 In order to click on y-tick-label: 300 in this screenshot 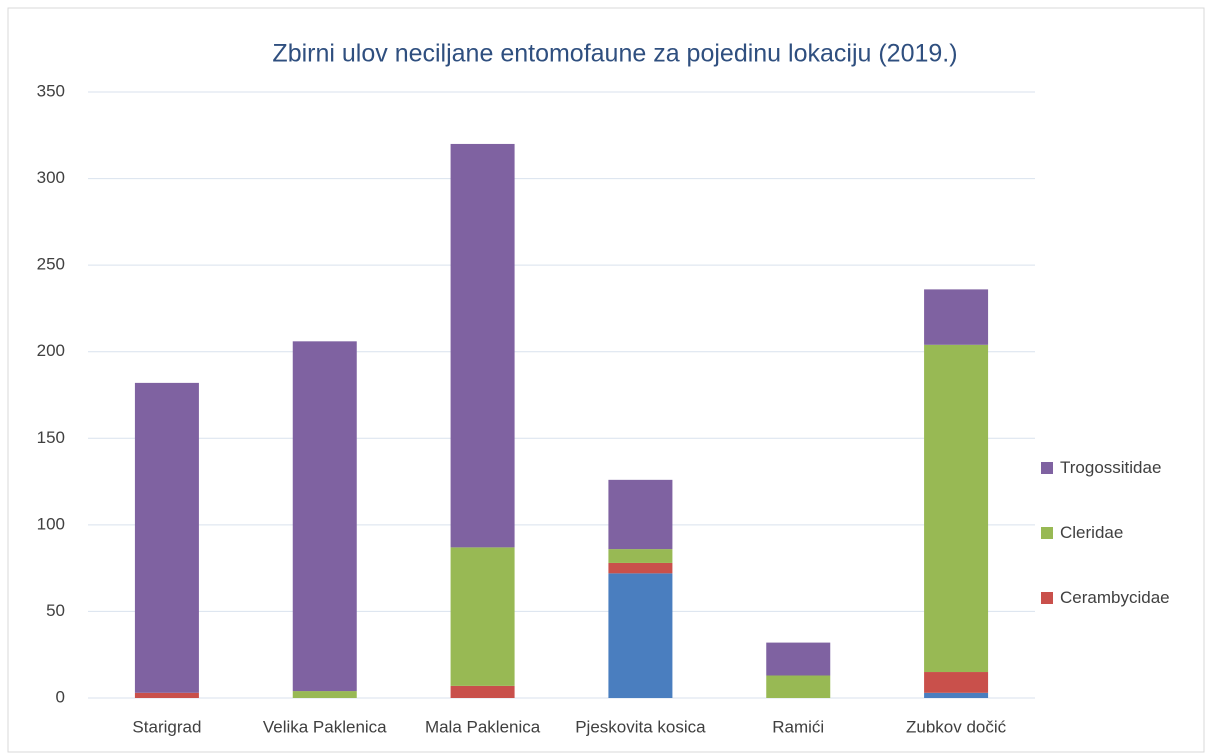, I will do `click(51, 177)`.